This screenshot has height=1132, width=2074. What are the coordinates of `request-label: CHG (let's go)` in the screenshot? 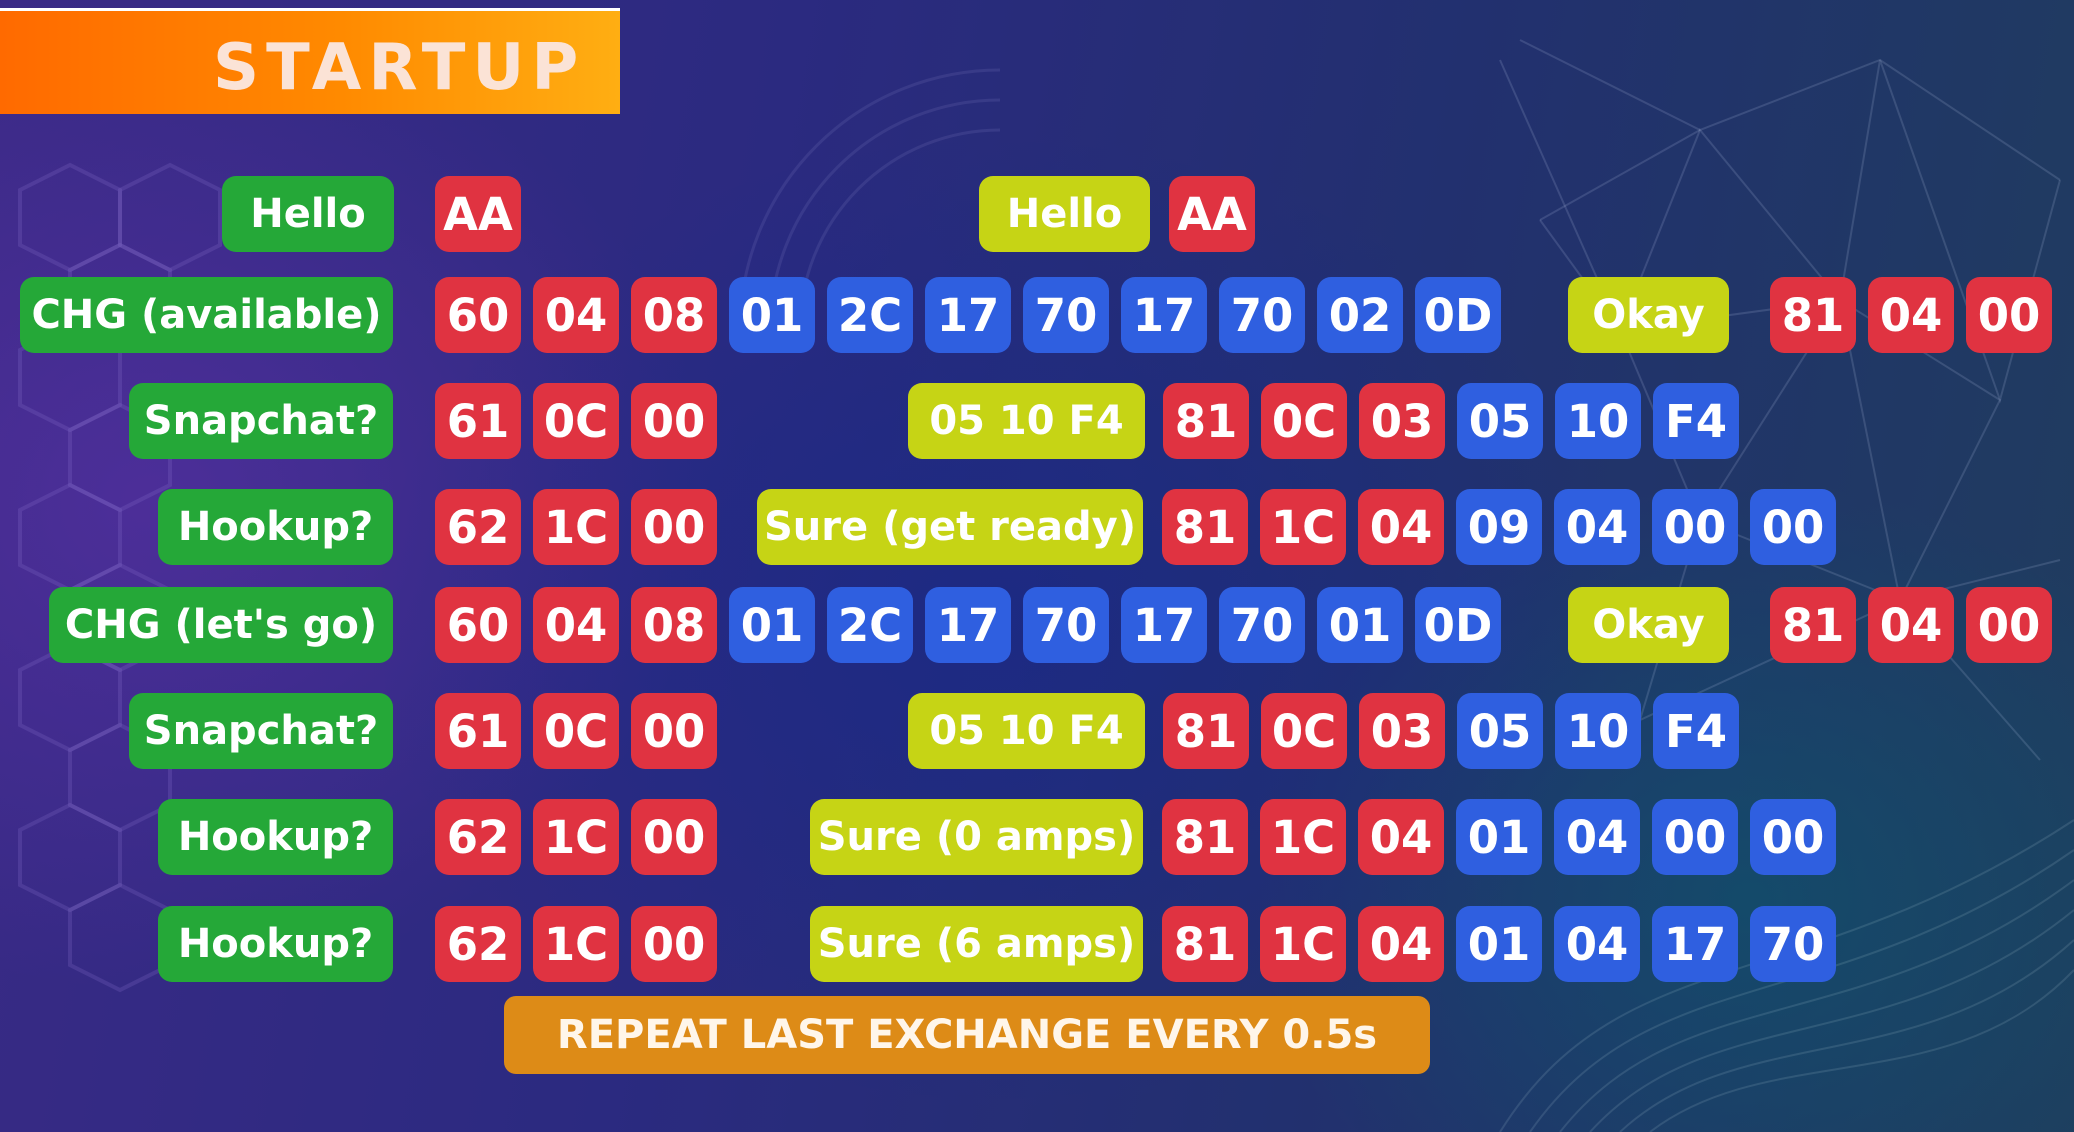 It's located at (221, 625).